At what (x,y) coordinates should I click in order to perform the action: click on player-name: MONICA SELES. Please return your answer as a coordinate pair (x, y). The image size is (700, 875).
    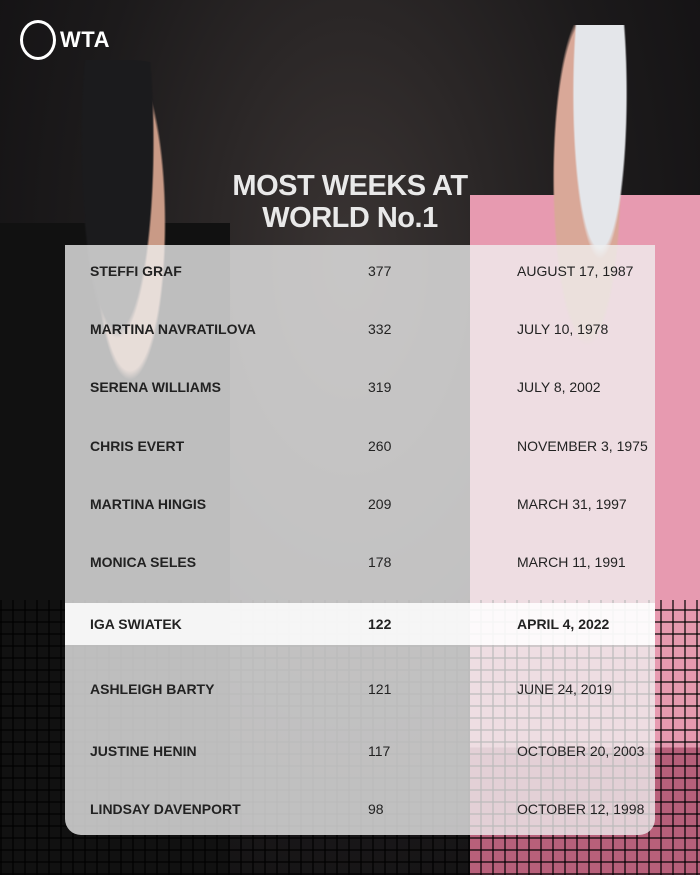
    Looking at the image, I should click on (143, 562).